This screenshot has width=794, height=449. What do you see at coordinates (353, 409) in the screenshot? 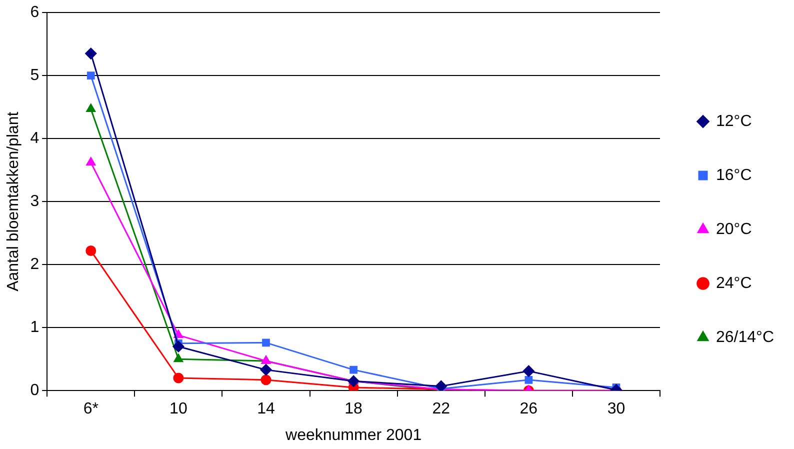
I see `x-tick-label: 18` at bounding box center [353, 409].